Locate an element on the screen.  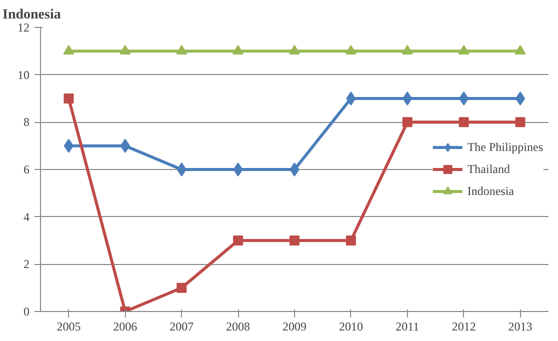
legend-label: Indonesia is located at coordinates (490, 191).